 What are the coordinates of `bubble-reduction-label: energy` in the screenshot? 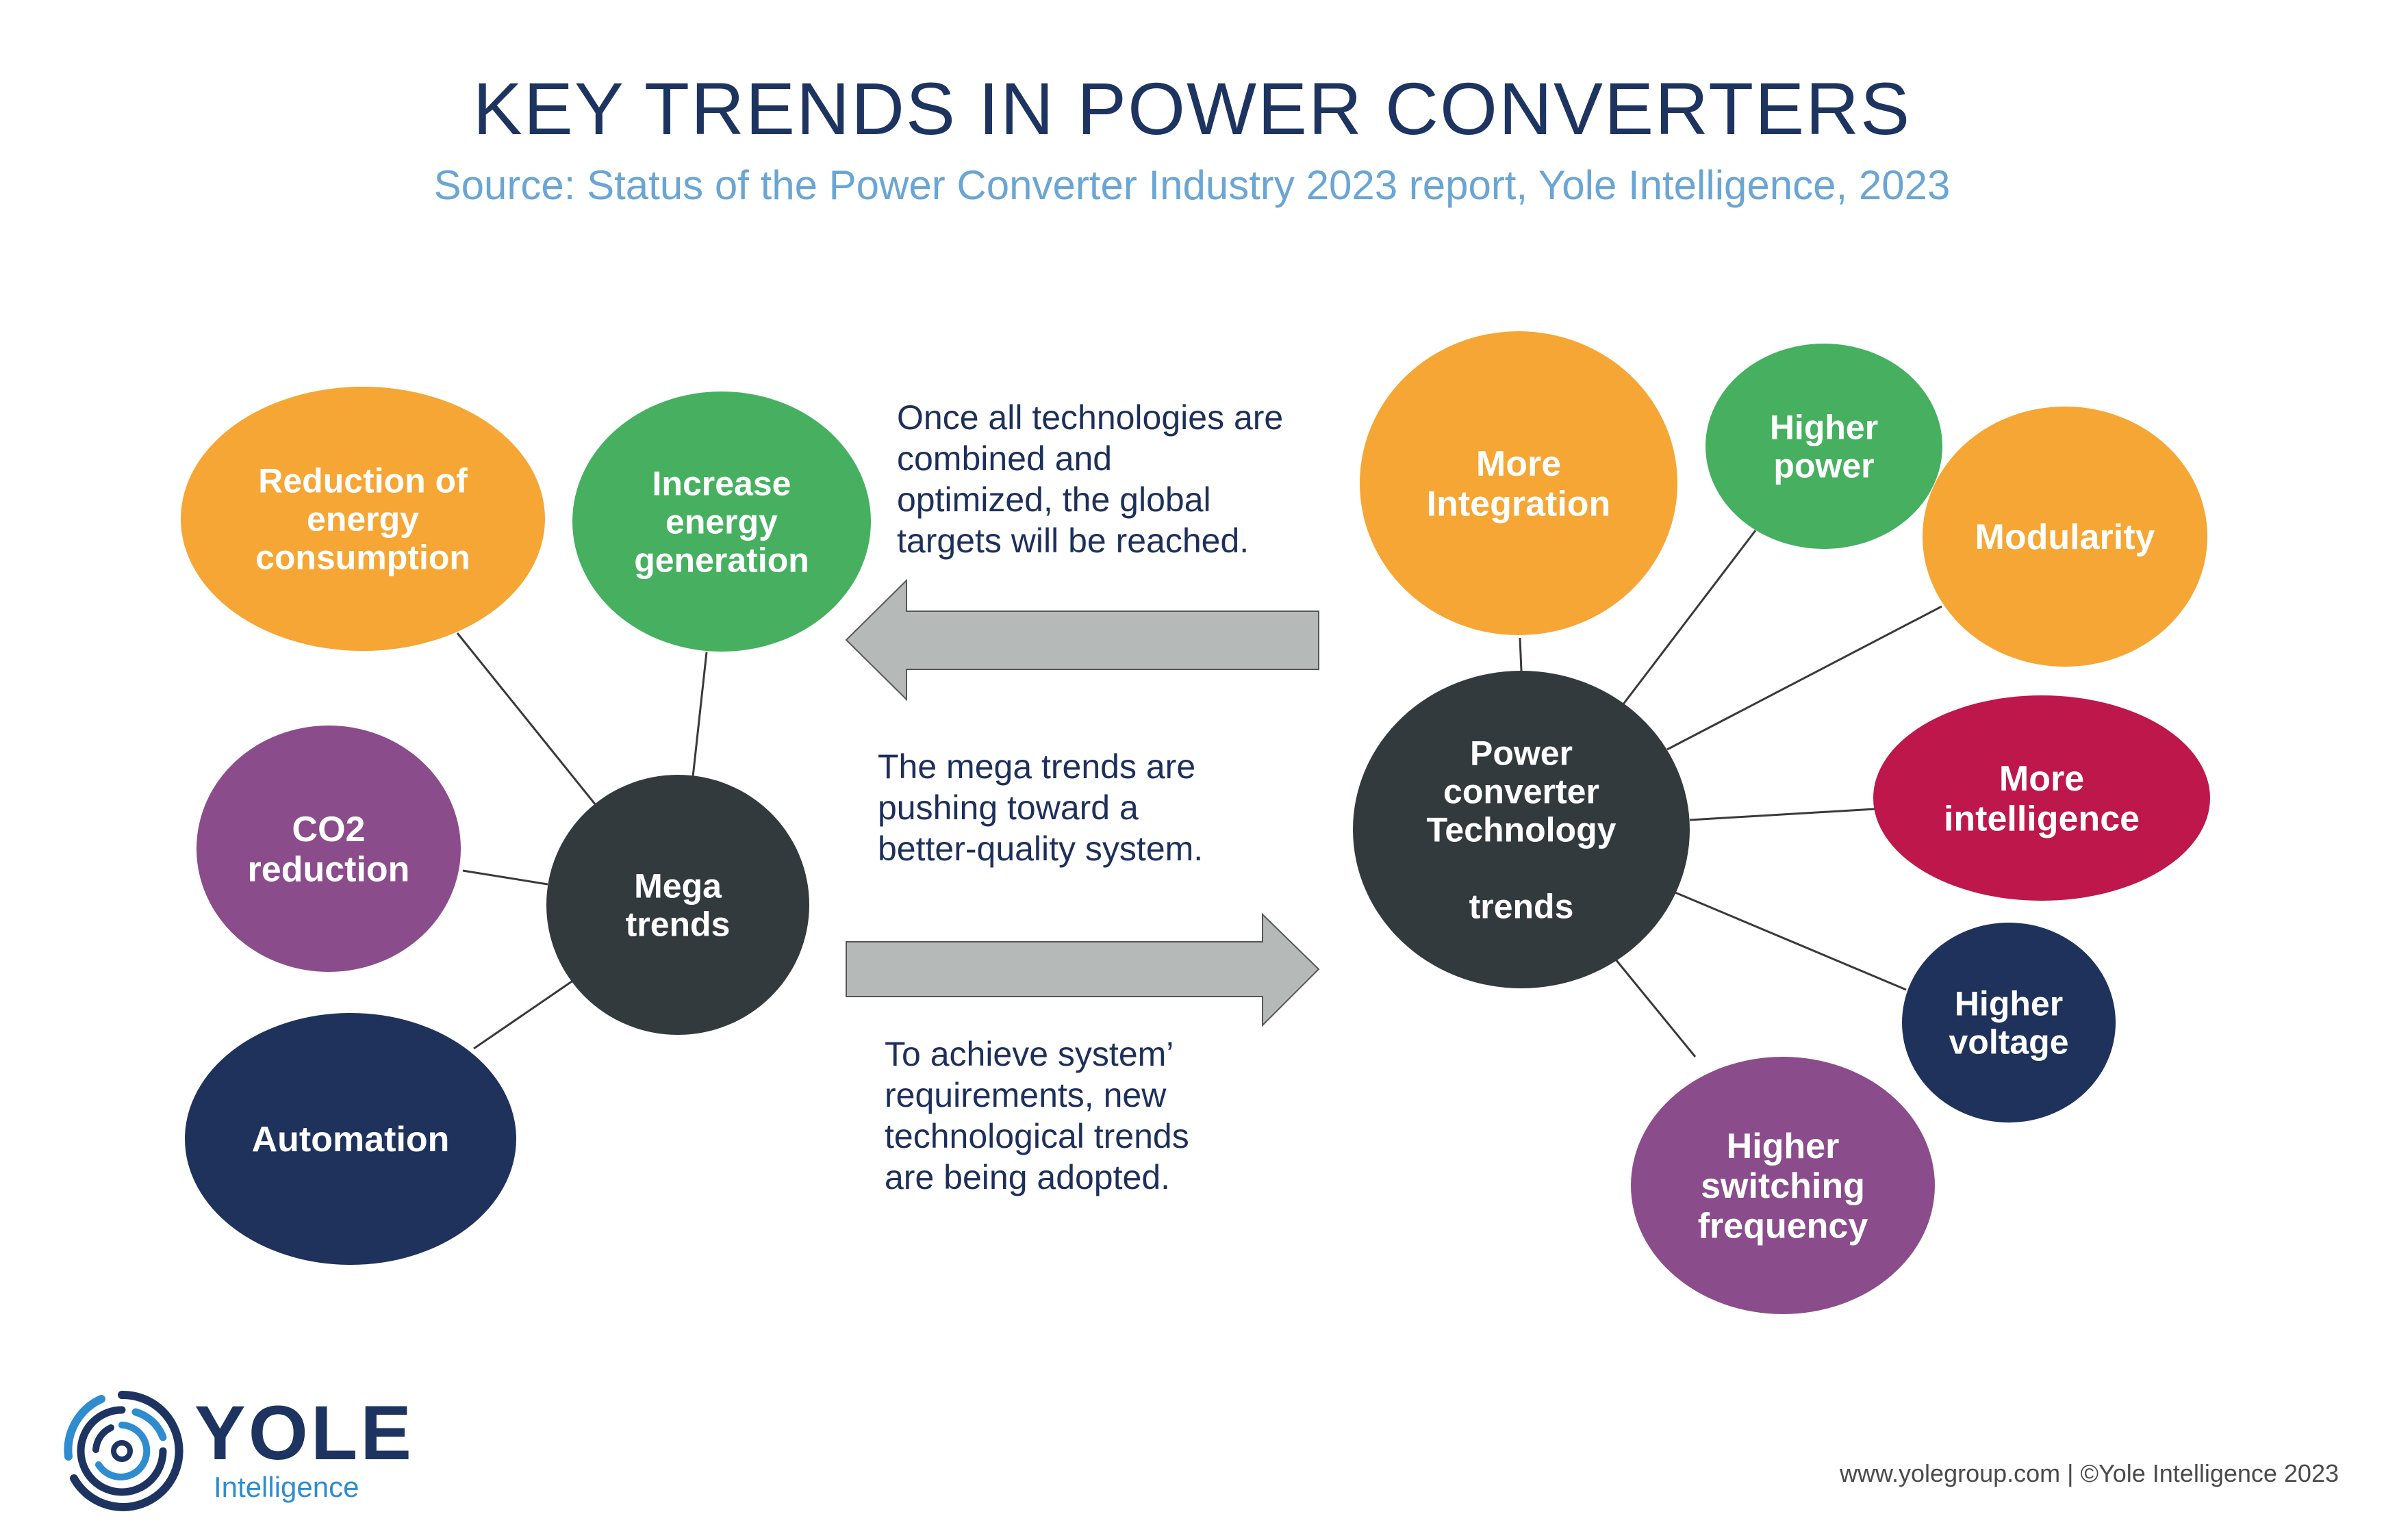 It's located at (363, 519).